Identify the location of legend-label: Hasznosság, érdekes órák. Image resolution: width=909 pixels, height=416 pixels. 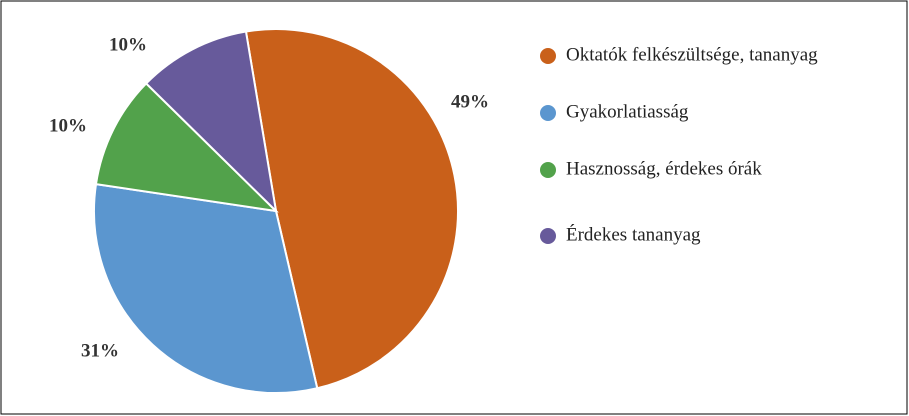
(664, 168).